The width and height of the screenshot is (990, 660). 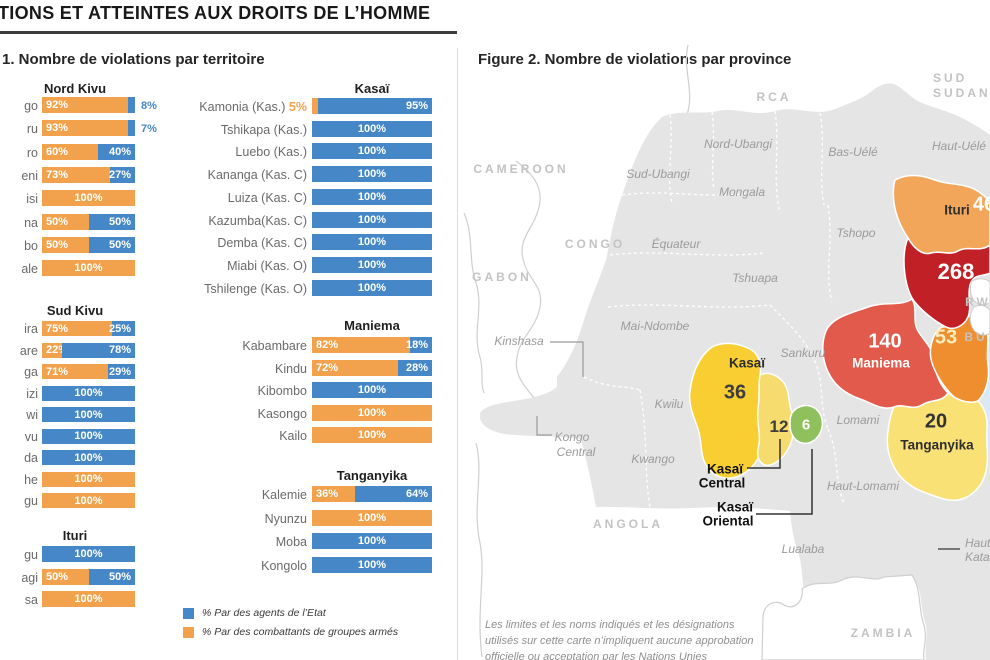 What do you see at coordinates (32, 415) in the screenshot?
I see `territory-label: wi` at bounding box center [32, 415].